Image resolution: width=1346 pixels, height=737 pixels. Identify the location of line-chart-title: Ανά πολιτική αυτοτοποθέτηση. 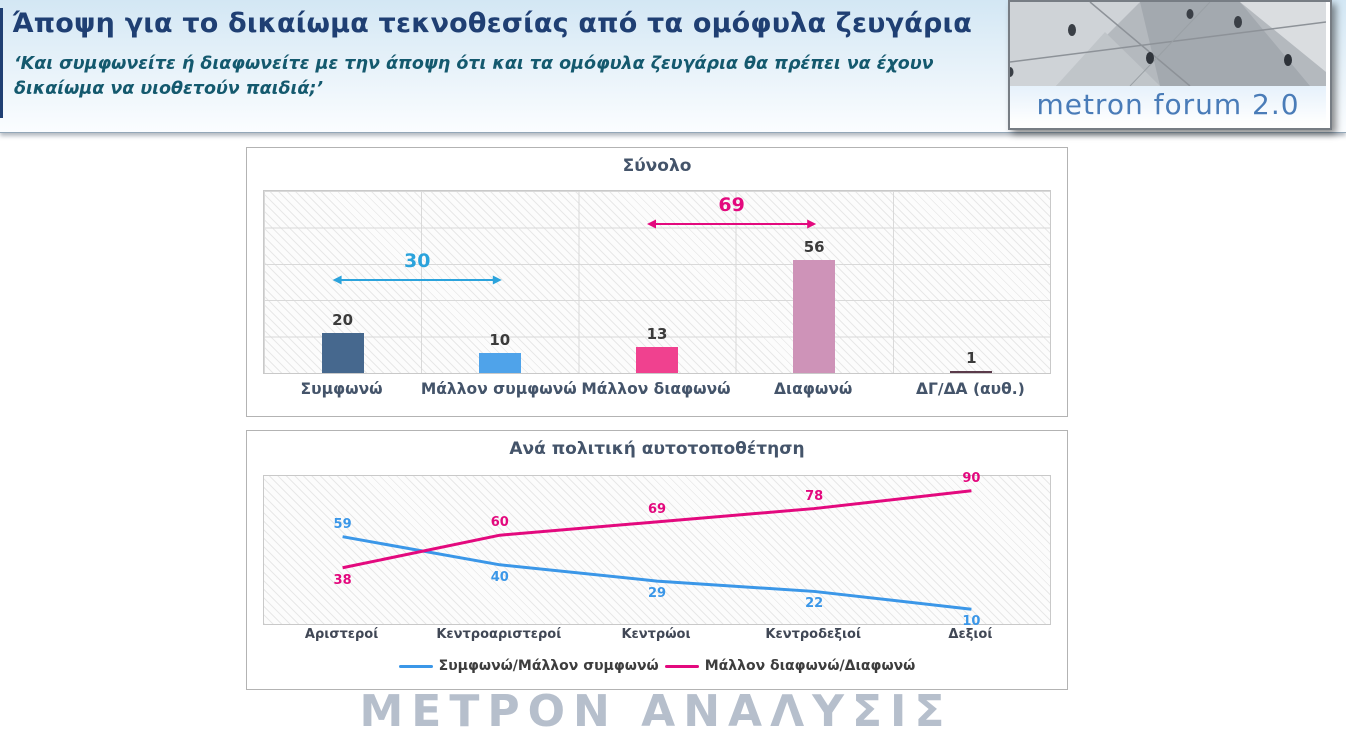
(657, 449).